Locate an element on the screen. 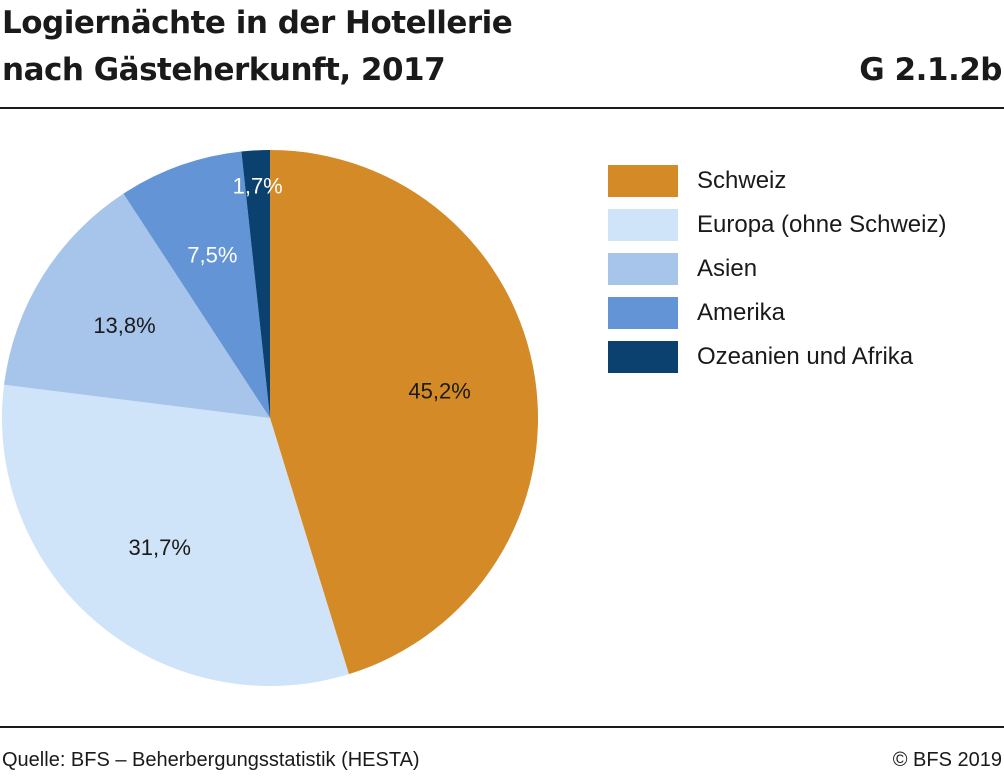  pie-label-ozeanien-und-afrika: 1,7% is located at coordinates (258, 186).